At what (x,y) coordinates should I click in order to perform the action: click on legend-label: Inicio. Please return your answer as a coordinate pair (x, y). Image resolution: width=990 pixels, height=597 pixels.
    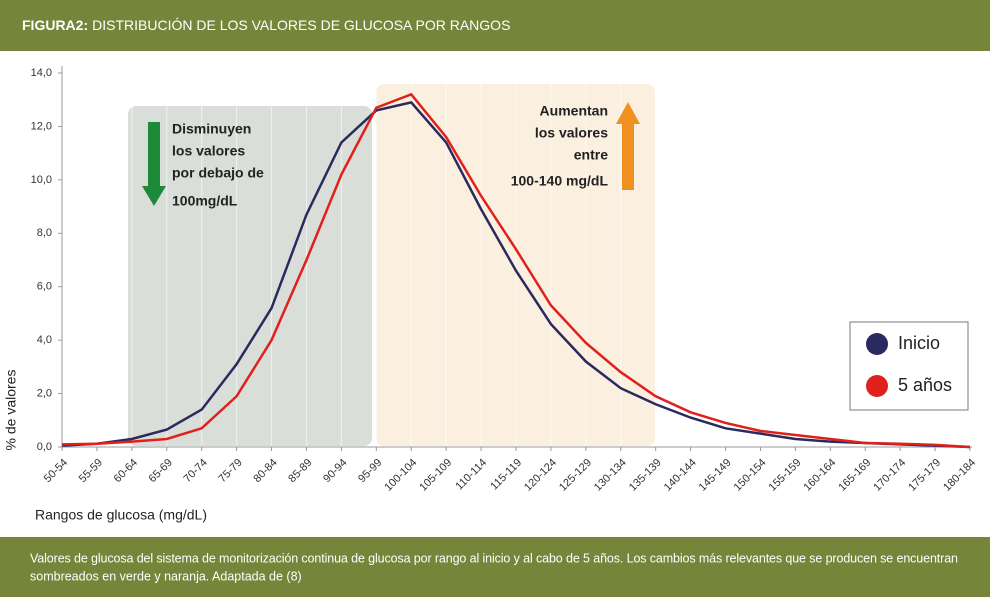
    Looking at the image, I should click on (919, 343).